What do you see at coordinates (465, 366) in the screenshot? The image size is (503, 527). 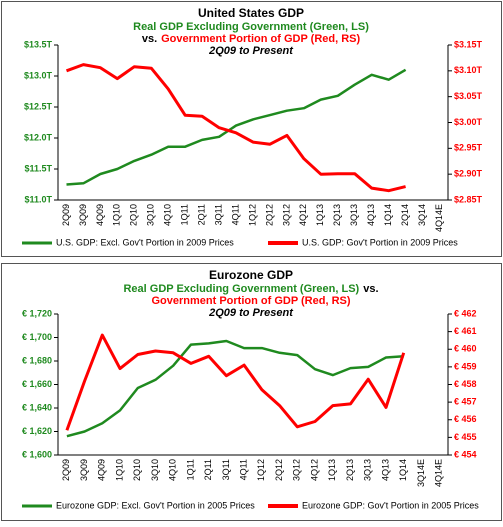 I see `y2-tick-label: € 459` at bounding box center [465, 366].